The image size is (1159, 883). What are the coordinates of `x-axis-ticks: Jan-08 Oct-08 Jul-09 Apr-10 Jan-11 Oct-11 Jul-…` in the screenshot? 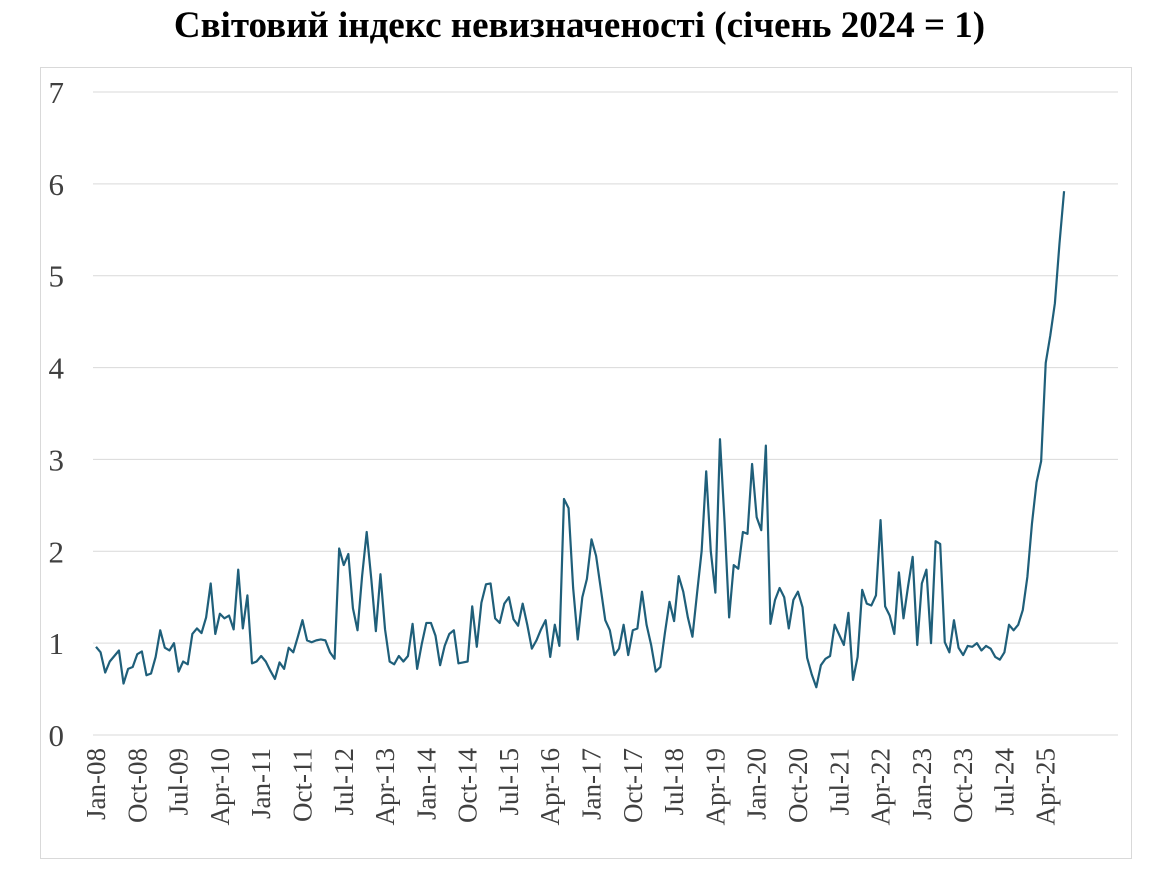 It's located at (571, 787).